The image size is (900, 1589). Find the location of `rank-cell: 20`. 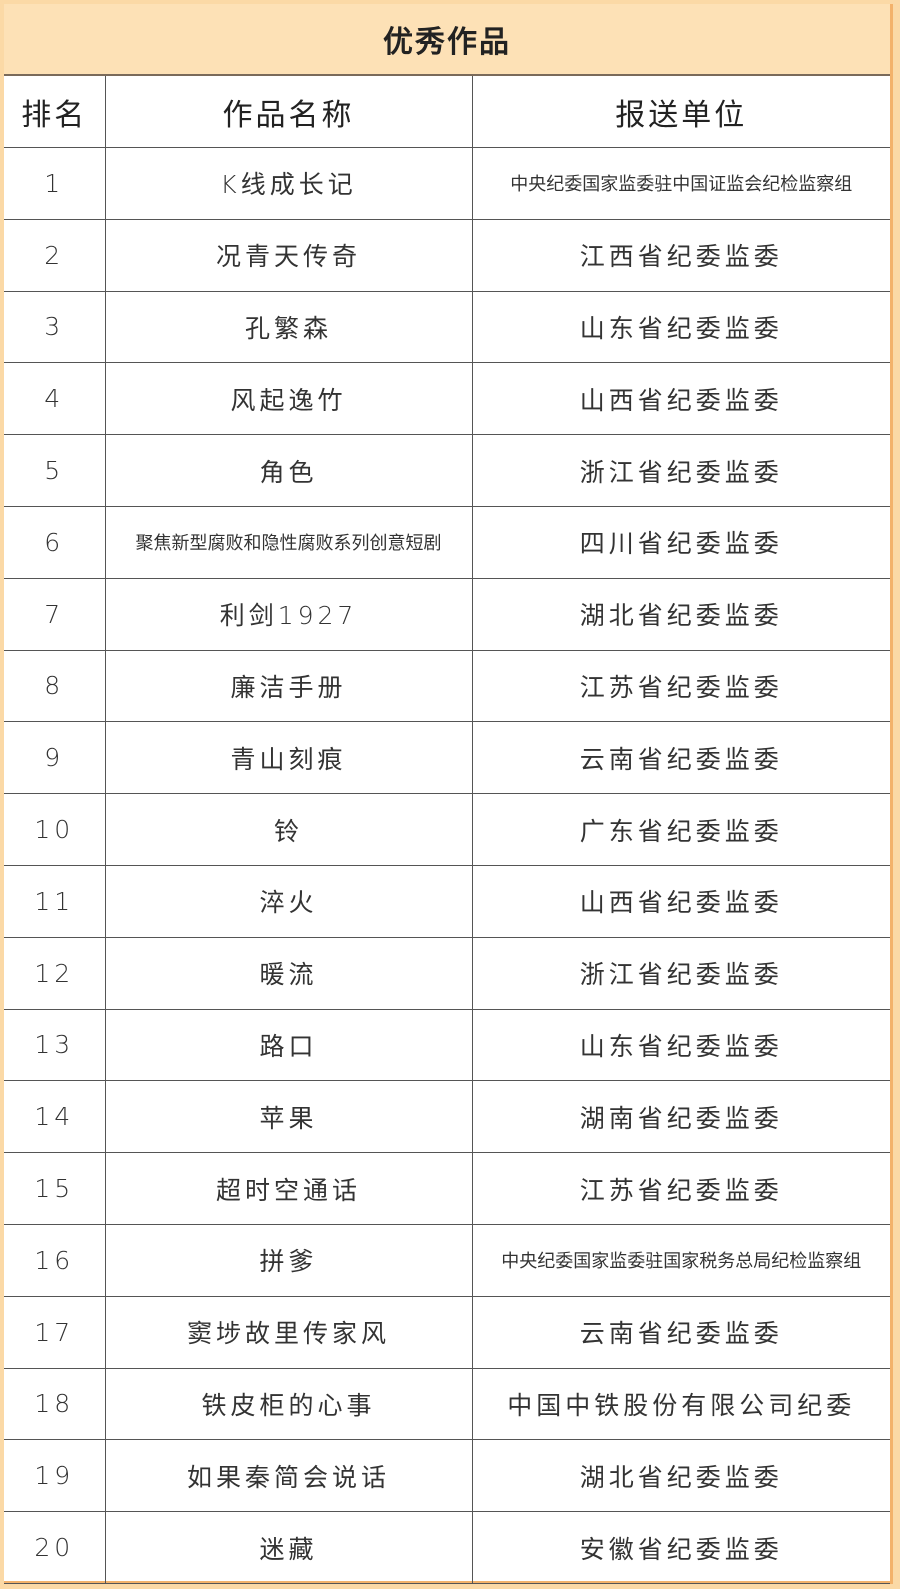

rank-cell: 20 is located at coordinates (55, 1547).